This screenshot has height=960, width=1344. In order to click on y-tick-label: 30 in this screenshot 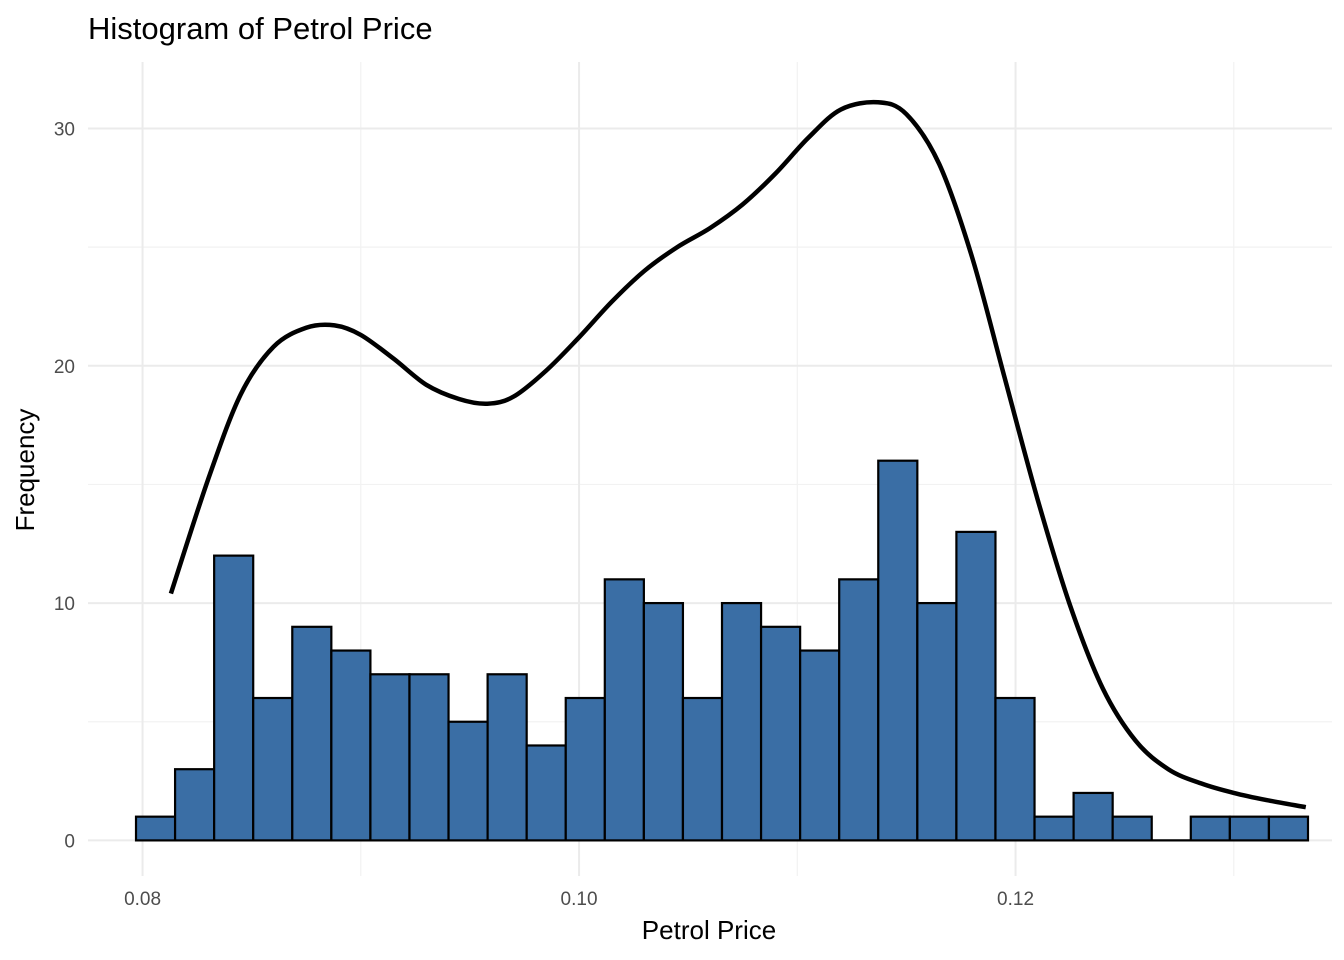, I will do `click(64, 129)`.